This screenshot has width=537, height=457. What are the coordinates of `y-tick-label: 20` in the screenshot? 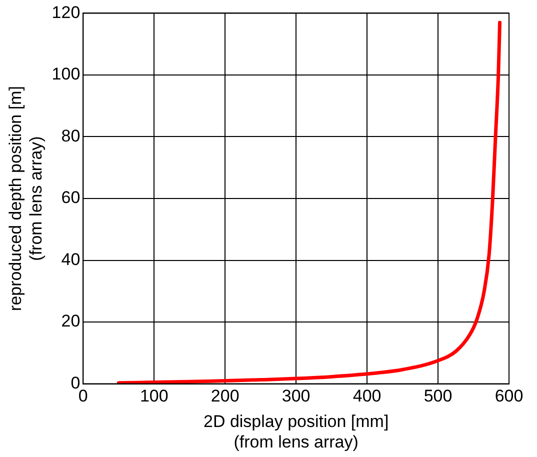 It's located at (70, 321).